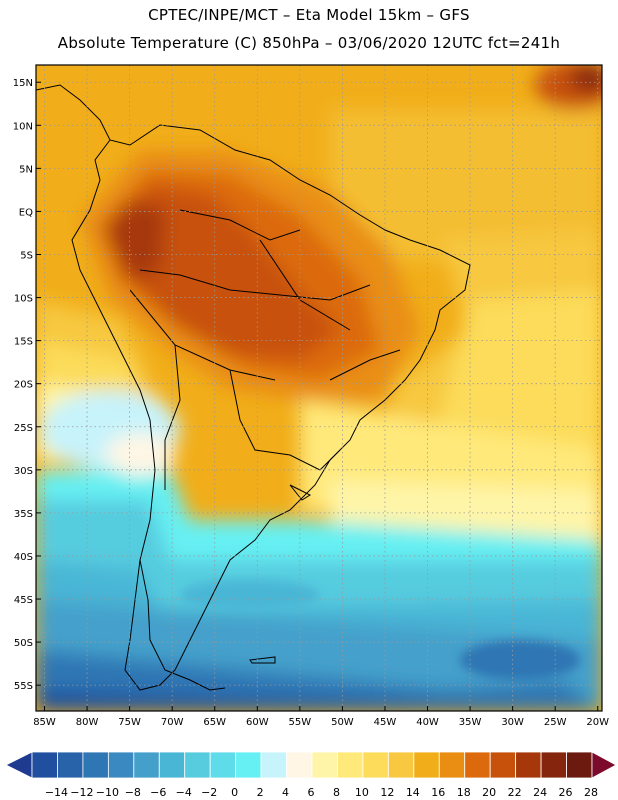  What do you see at coordinates (512, 722) in the screenshot?
I see `lon-label: 30W` at bounding box center [512, 722].